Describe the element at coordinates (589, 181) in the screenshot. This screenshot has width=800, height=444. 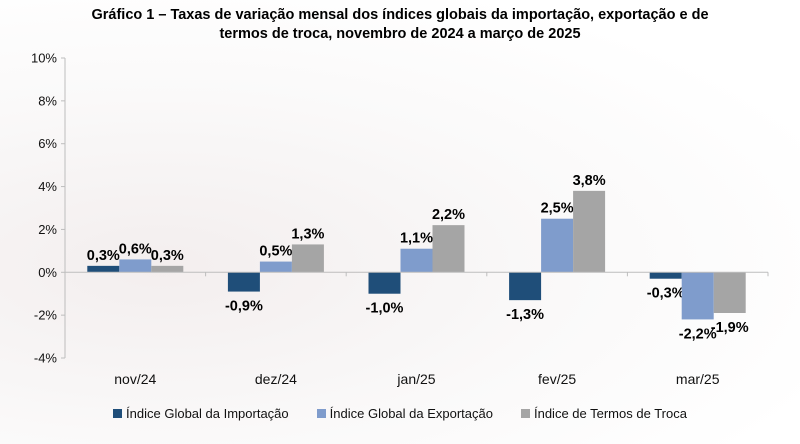
I see `data-label: 3,8%` at that location.